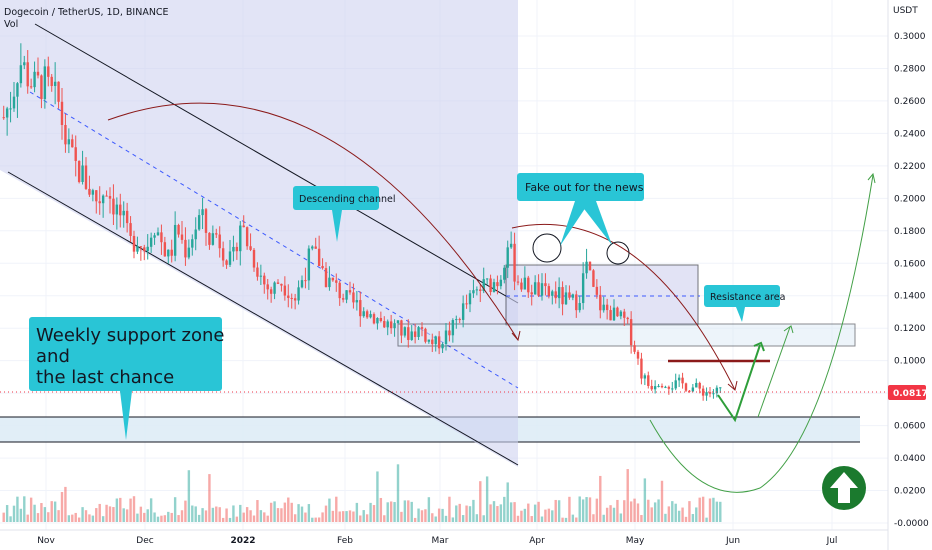  Describe the element at coordinates (344, 214) in the screenshot. I see `descending-channel-callout: Descending channel` at that location.